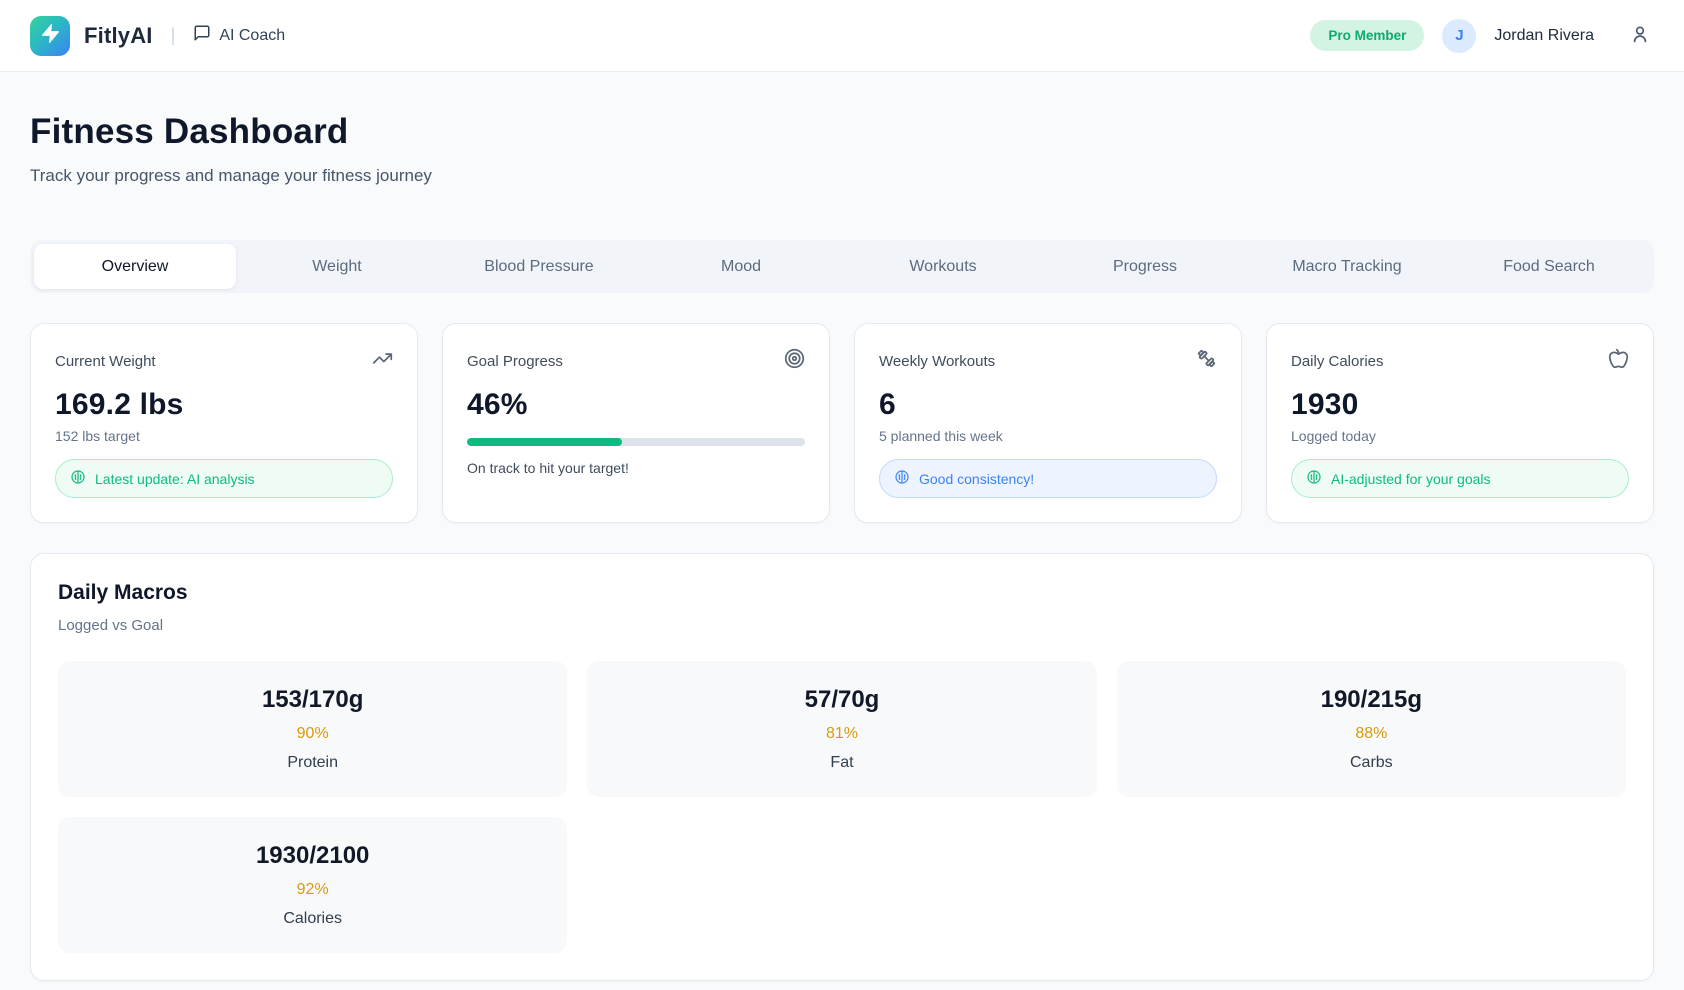 The height and width of the screenshot is (990, 1684). I want to click on stat-subtext: Logged today, so click(1333, 436).